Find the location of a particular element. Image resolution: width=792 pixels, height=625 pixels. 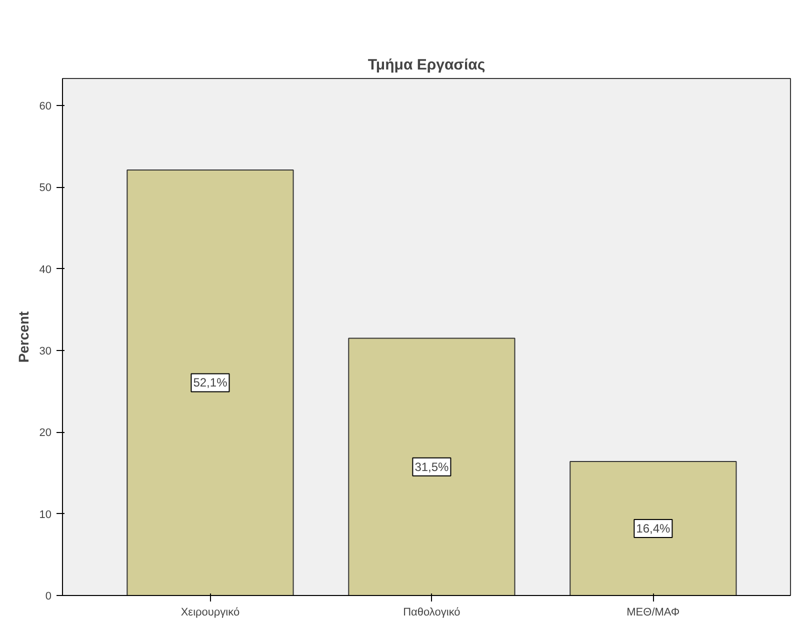

data-label: 16,4% is located at coordinates (653, 529).